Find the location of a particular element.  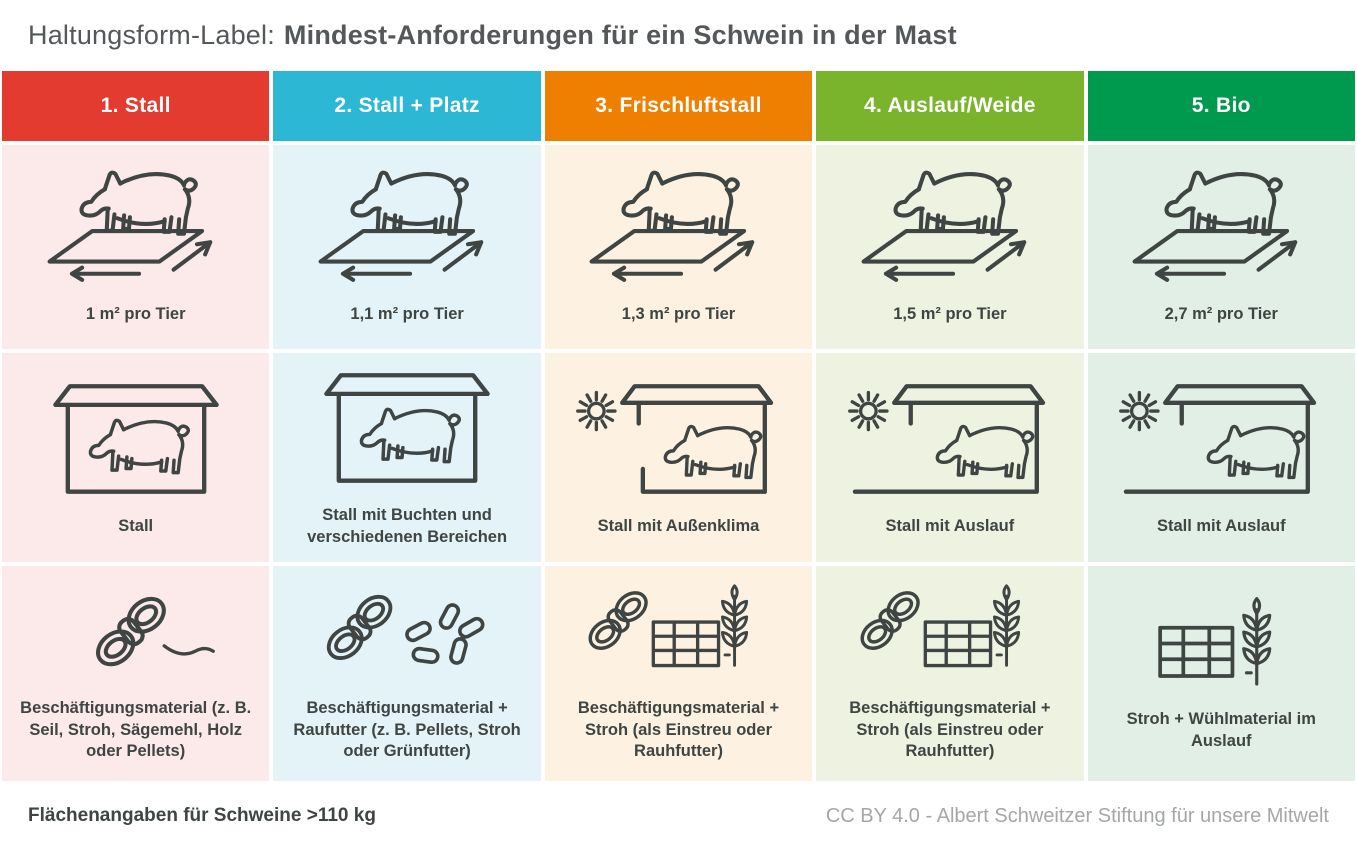

straw-wheat-icon is located at coordinates (1221, 645).